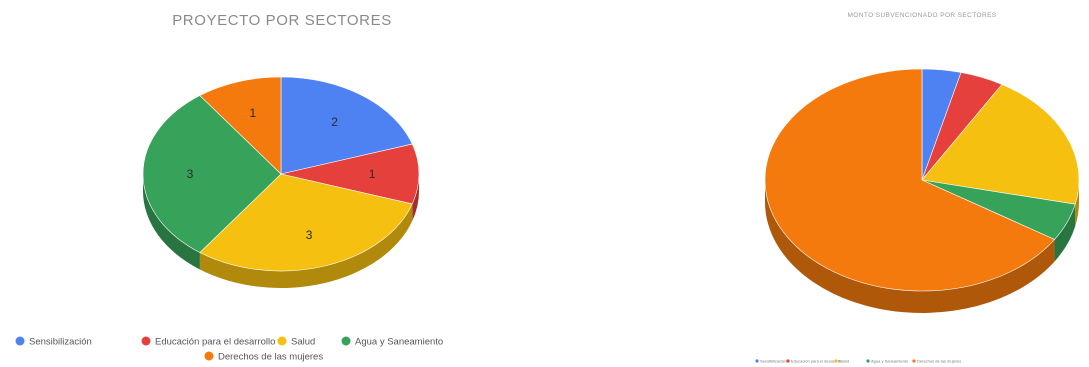  I want to click on pie-plot: 2 1 3 3 1, so click(281, 182).